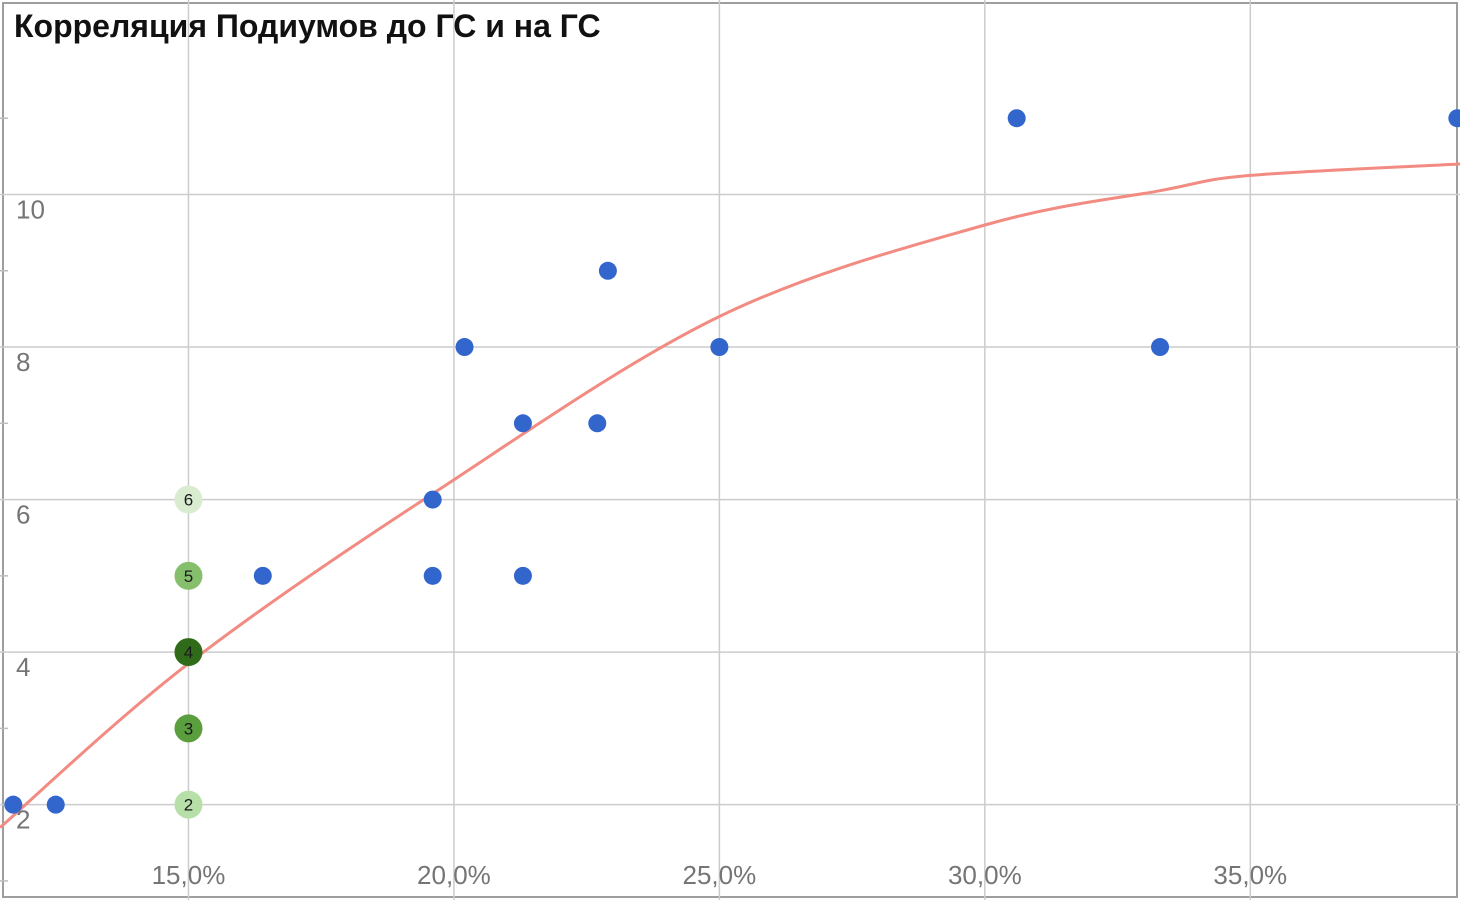 This screenshot has height=900, width=1460. Describe the element at coordinates (23, 820) in the screenshot. I see `y-tick-label: 2` at that location.